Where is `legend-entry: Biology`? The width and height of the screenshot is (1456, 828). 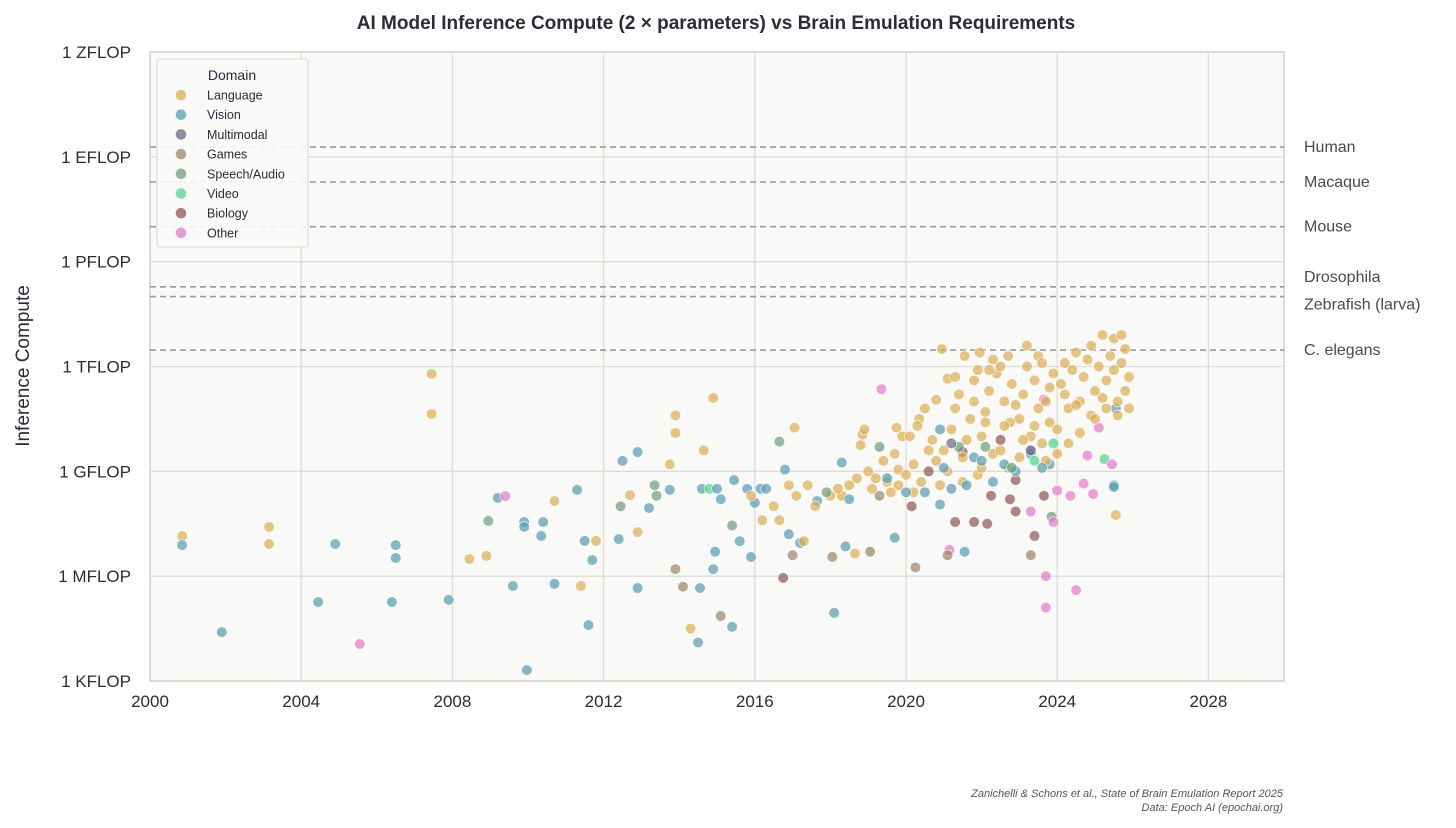
legend-entry: Biology is located at coordinates (228, 214).